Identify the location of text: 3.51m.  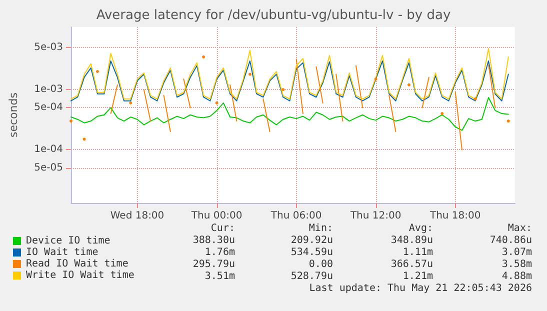
(219, 276).